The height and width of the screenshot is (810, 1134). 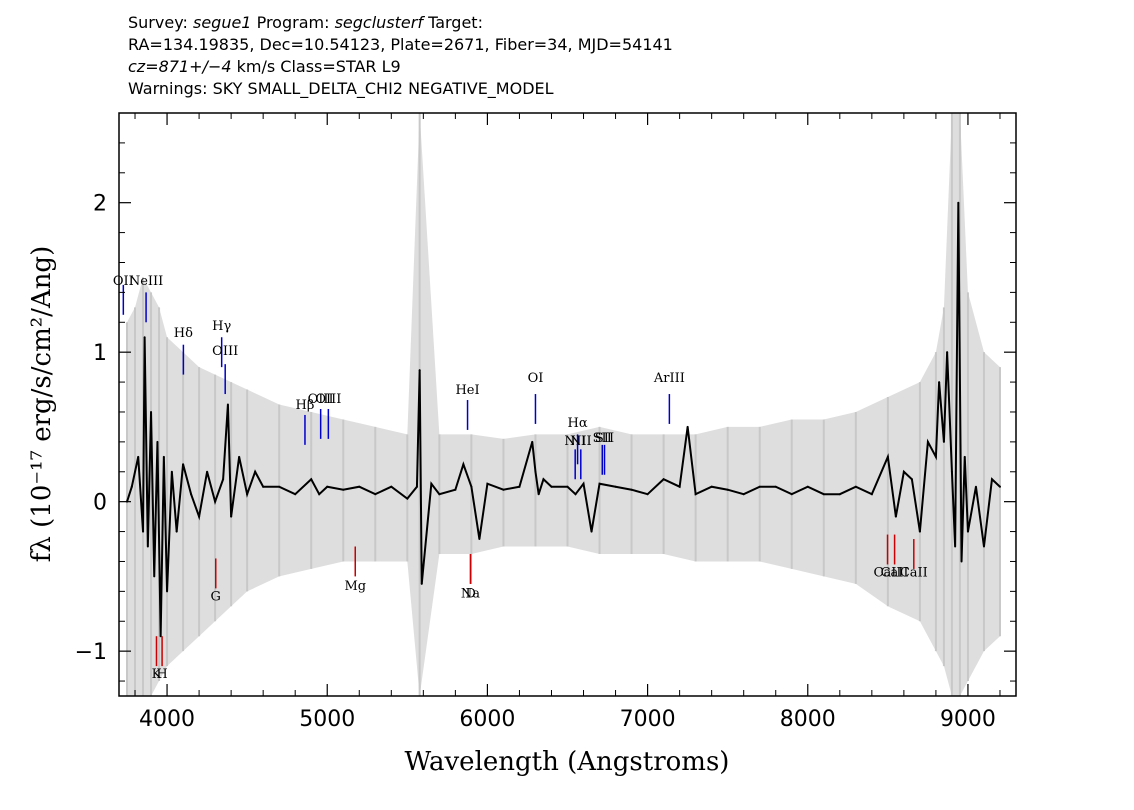 What do you see at coordinates (158, 22) in the screenshot?
I see `survey-label: Survey:` at bounding box center [158, 22].